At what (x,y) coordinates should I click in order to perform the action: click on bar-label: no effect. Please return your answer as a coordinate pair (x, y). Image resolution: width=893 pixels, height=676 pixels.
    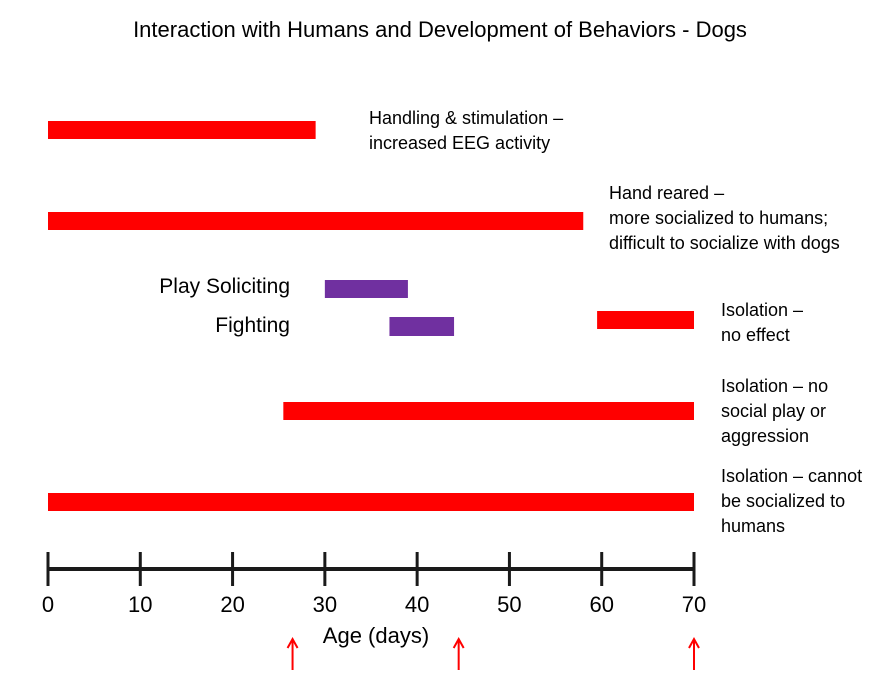
    Looking at the image, I should click on (755, 335).